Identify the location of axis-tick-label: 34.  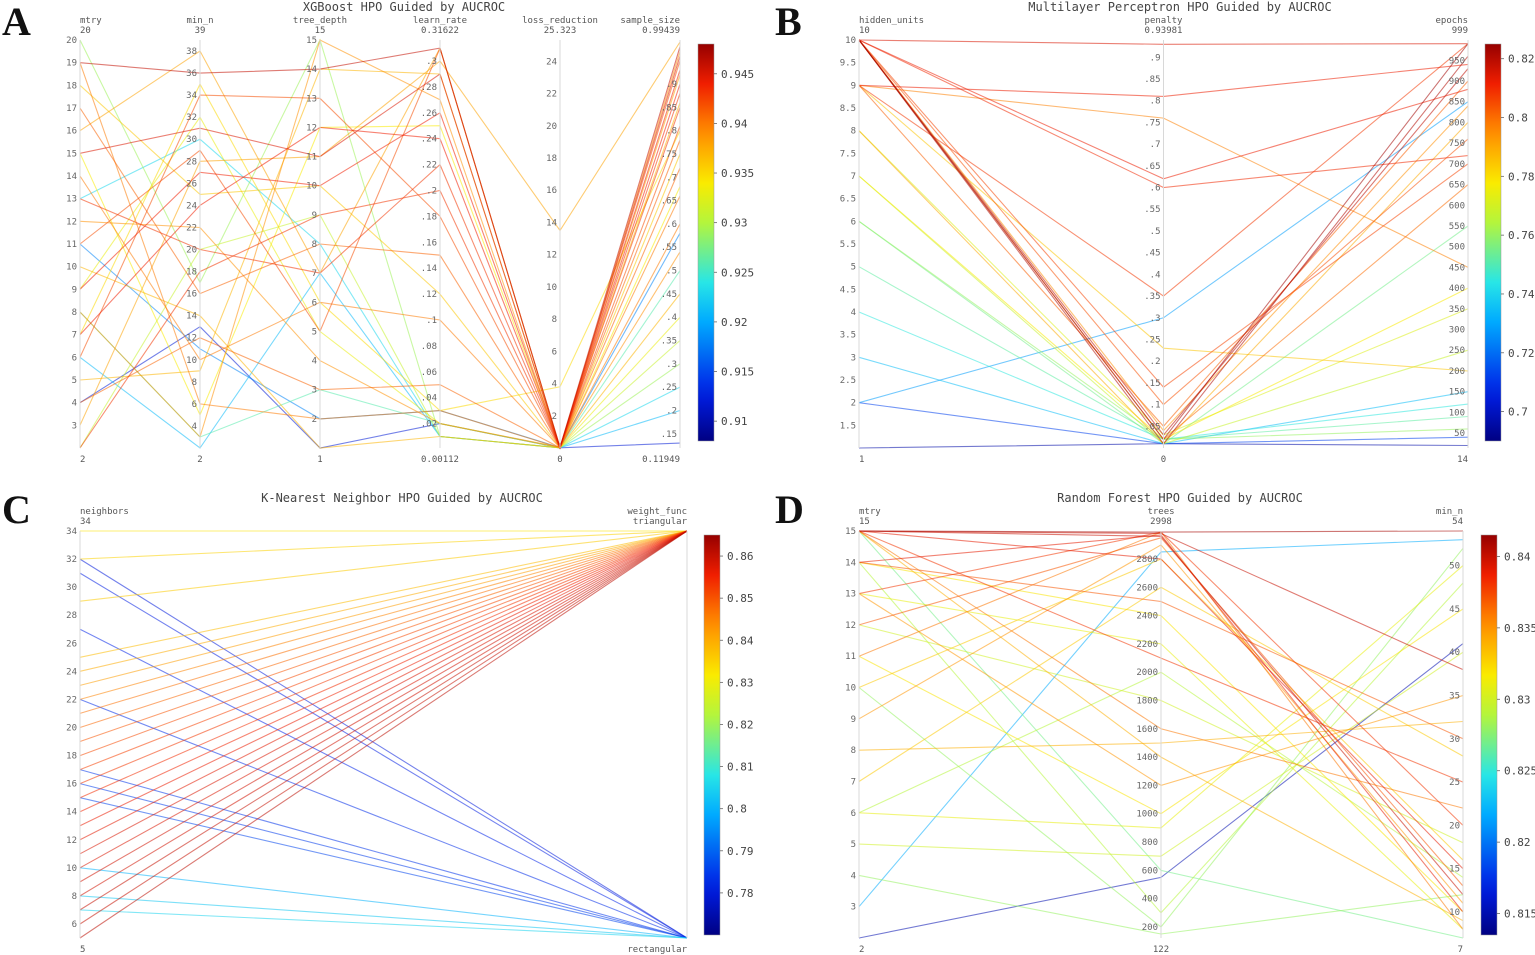
(191, 96).